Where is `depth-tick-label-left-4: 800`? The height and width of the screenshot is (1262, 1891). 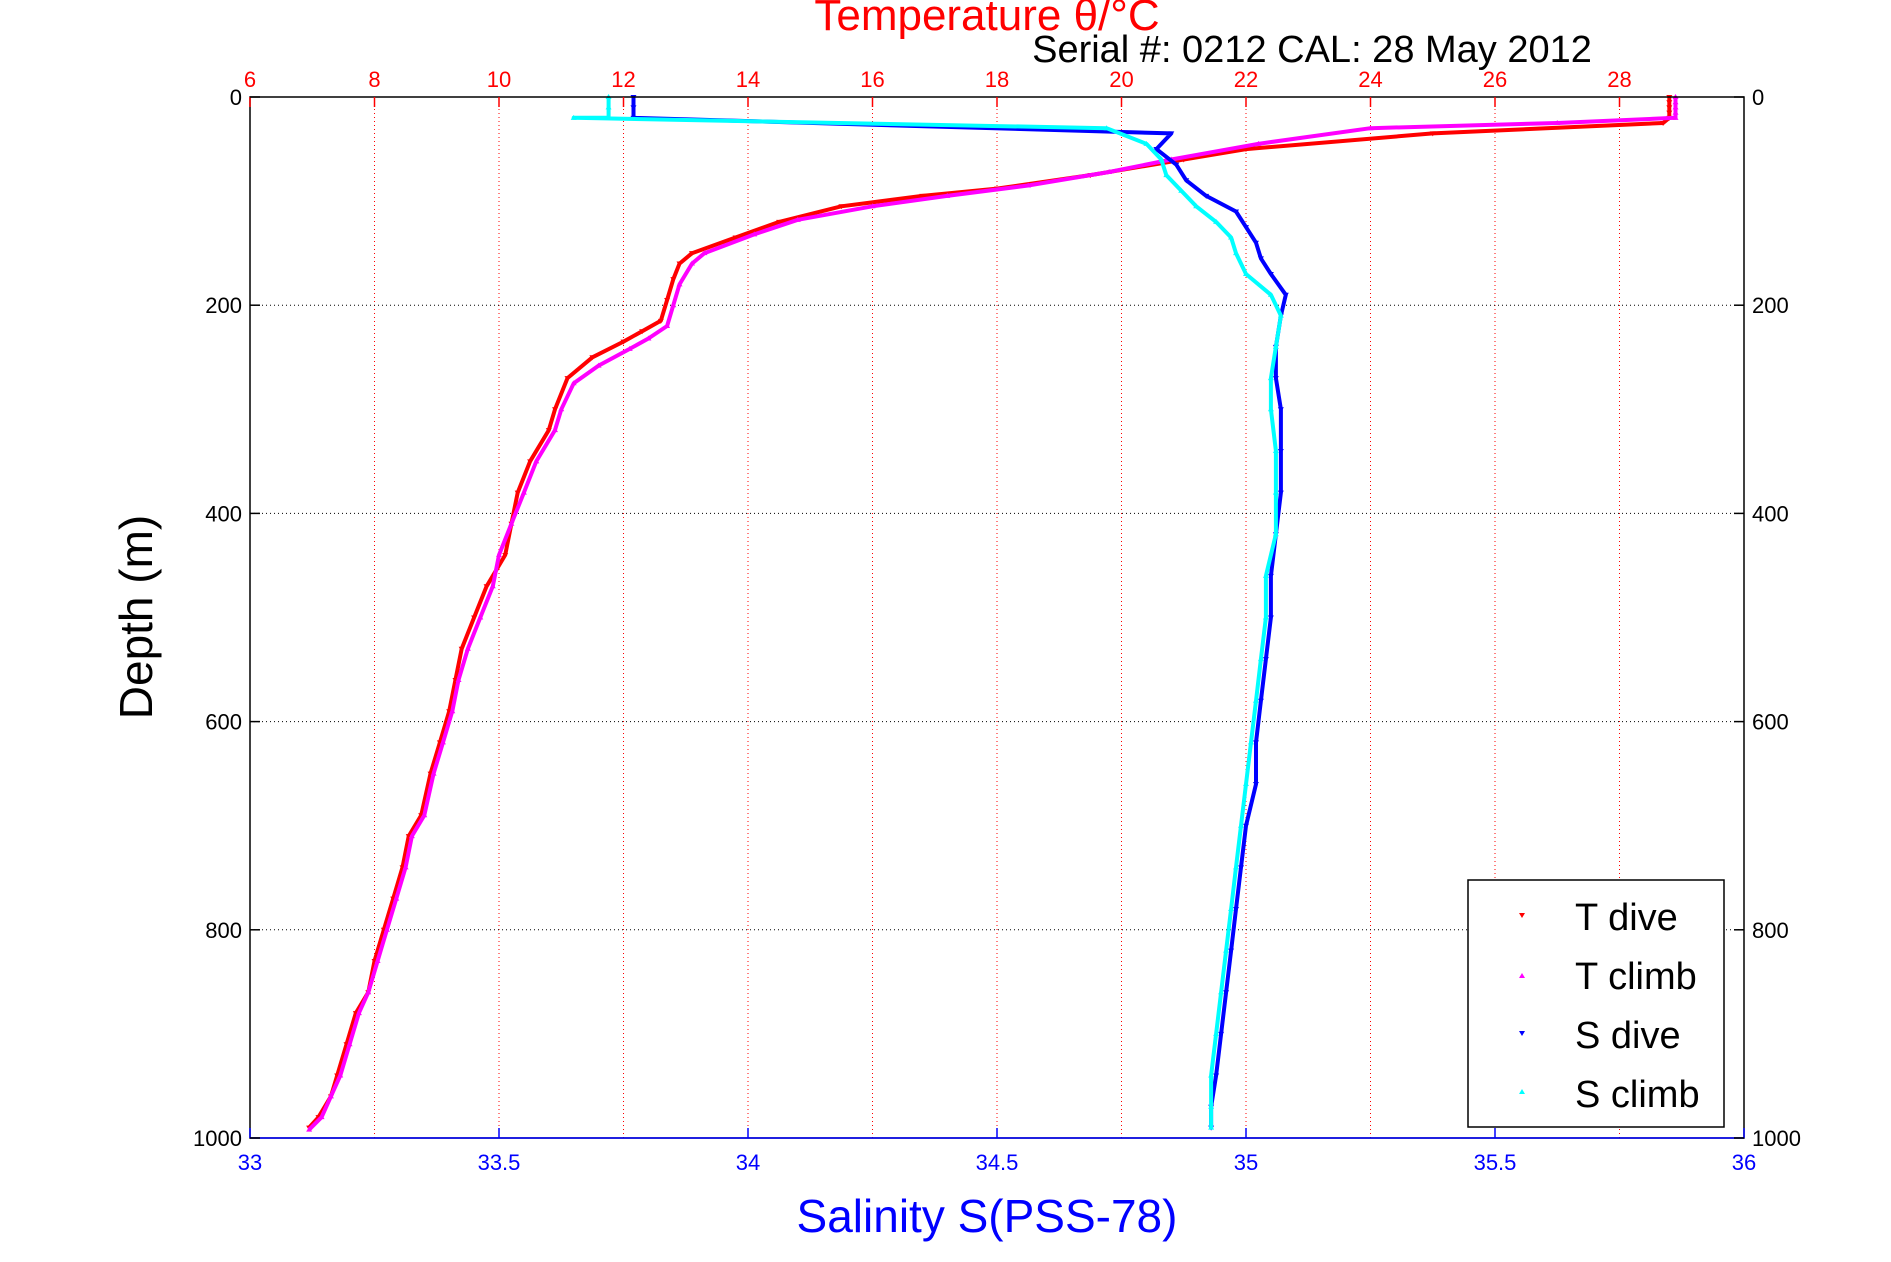
depth-tick-label-left-4: 800 is located at coordinates (223, 930).